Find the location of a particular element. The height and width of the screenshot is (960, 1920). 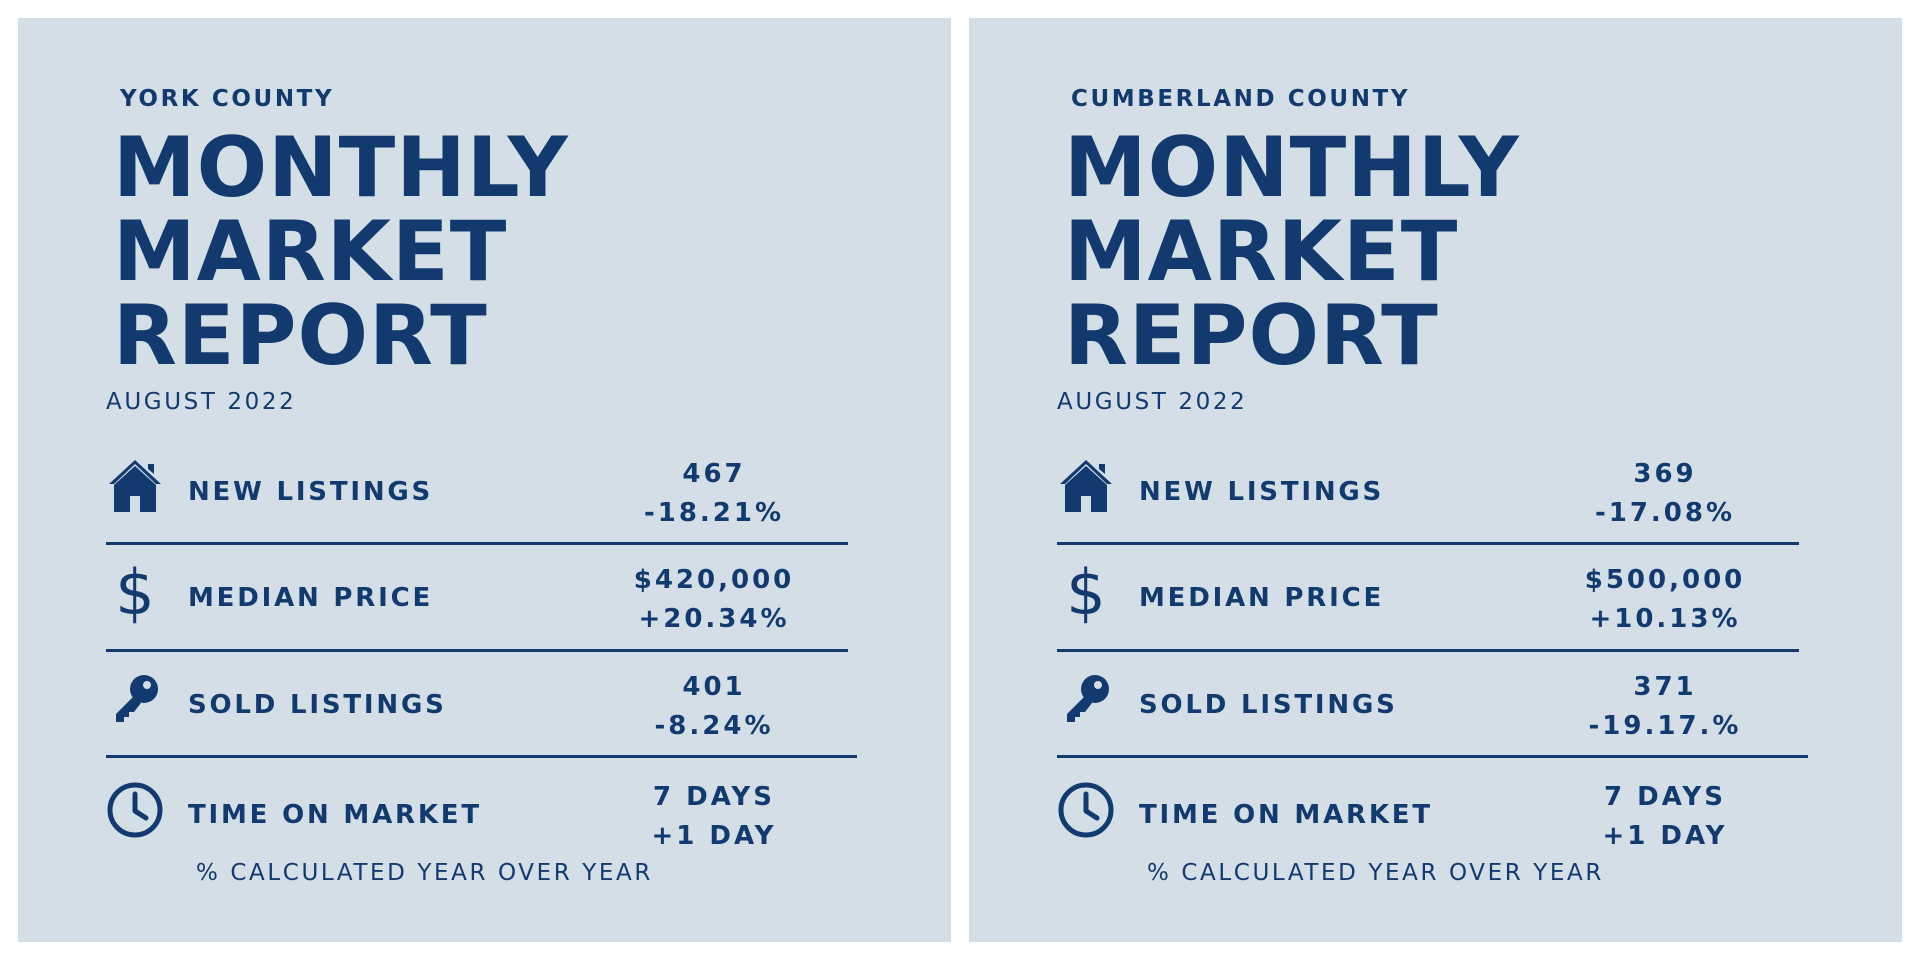

metric-number: 467 is located at coordinates (714, 474).